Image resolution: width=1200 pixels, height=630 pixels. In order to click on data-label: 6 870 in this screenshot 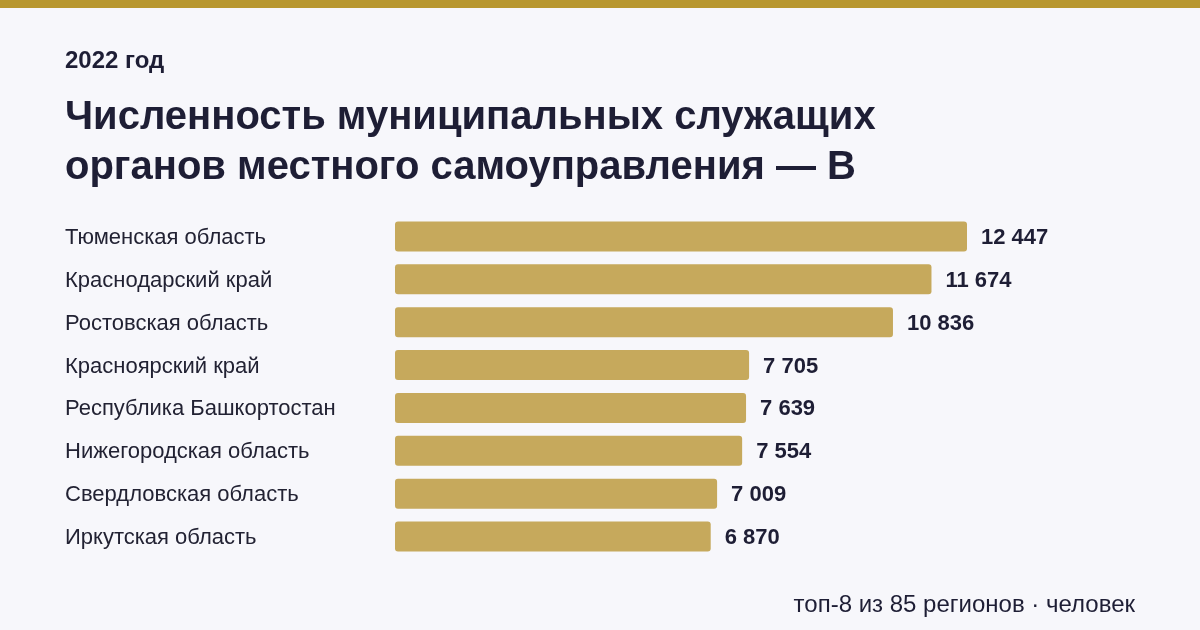, I will do `click(752, 537)`.